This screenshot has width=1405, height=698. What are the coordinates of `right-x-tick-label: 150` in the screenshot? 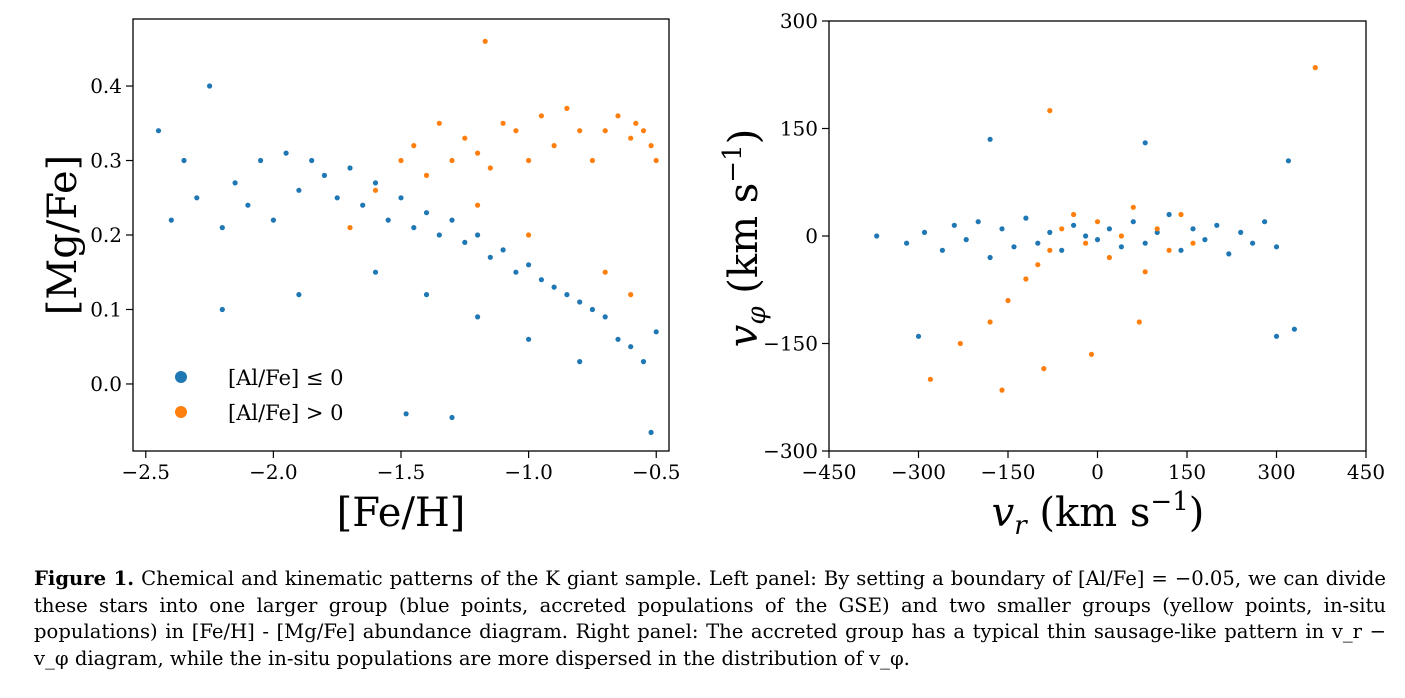 It's located at (1187, 472).